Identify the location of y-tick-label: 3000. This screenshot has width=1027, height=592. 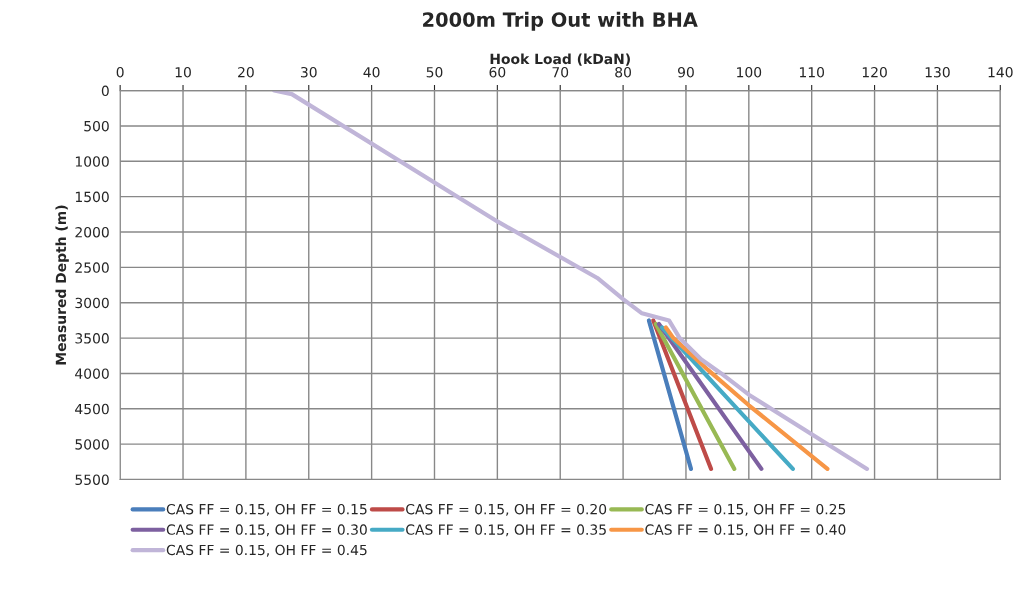
(92, 303).